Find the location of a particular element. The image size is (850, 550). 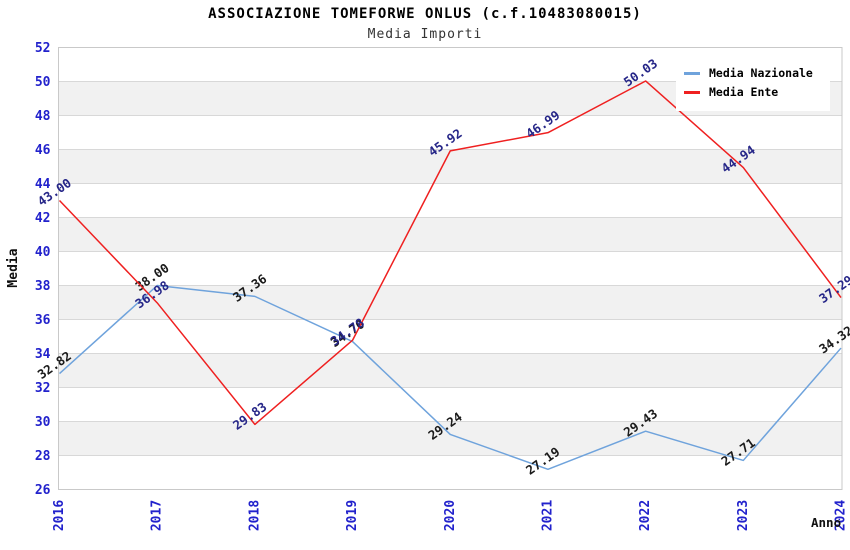

x-tick-label: 2024 is located at coordinates (841, 515).